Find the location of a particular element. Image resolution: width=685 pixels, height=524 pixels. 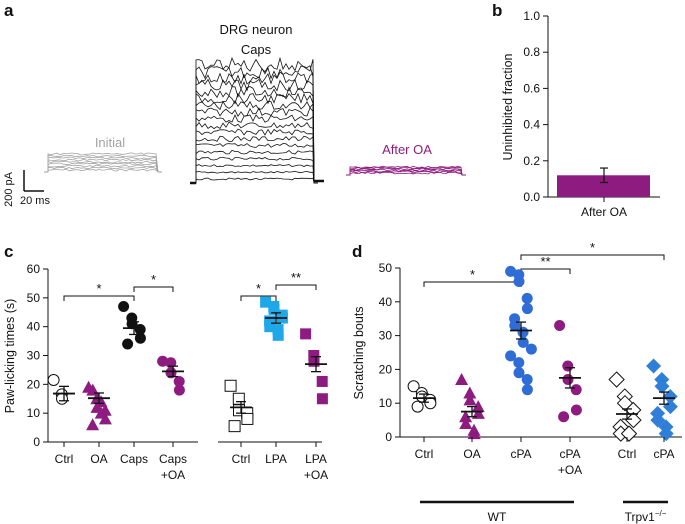

panel-d-ytick-label: 30 is located at coordinates (386, 336).